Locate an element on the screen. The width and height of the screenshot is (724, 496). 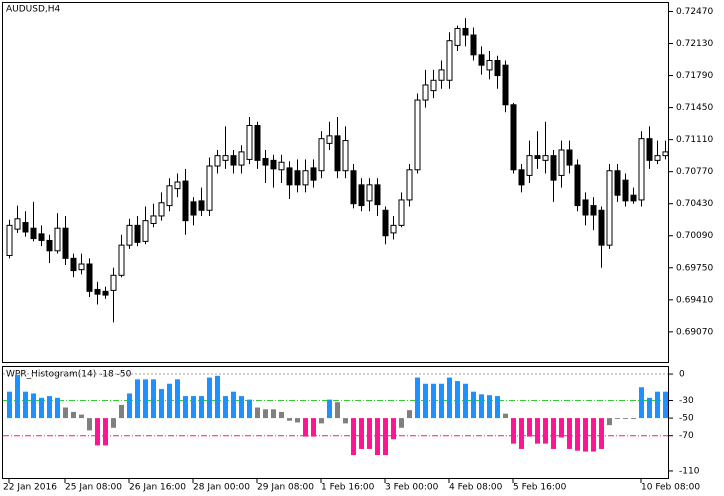
x-tick-label: 26 Jan 16:00 is located at coordinates (157, 488).